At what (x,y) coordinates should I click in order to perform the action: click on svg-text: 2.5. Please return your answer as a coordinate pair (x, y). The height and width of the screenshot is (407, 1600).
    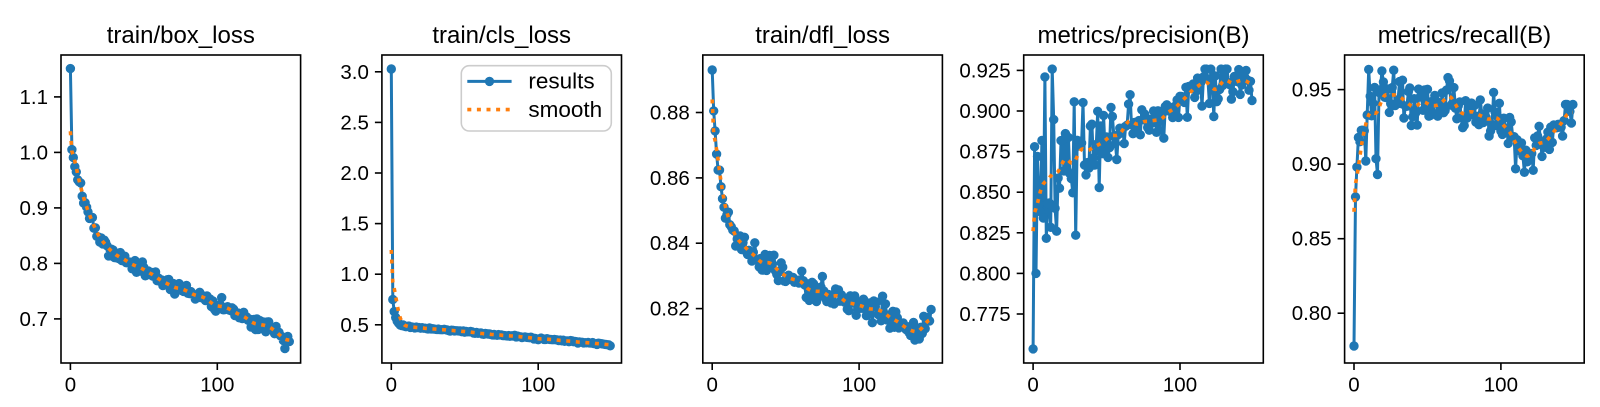
    Looking at the image, I should click on (354, 122).